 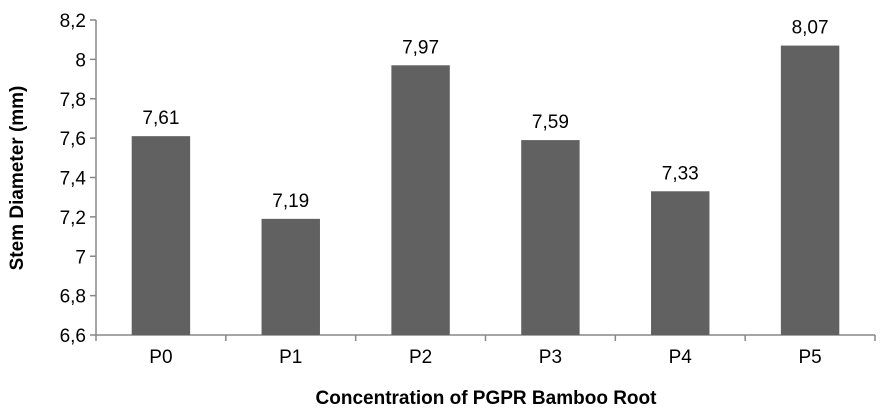 What do you see at coordinates (17, 178) in the screenshot?
I see `y-axis-title: Stem Diameter (mm)` at bounding box center [17, 178].